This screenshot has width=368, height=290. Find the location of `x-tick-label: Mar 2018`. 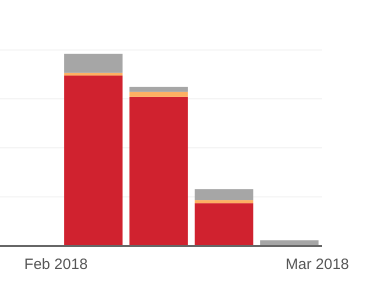

x-tick-label: Mar 2018 is located at coordinates (318, 264).